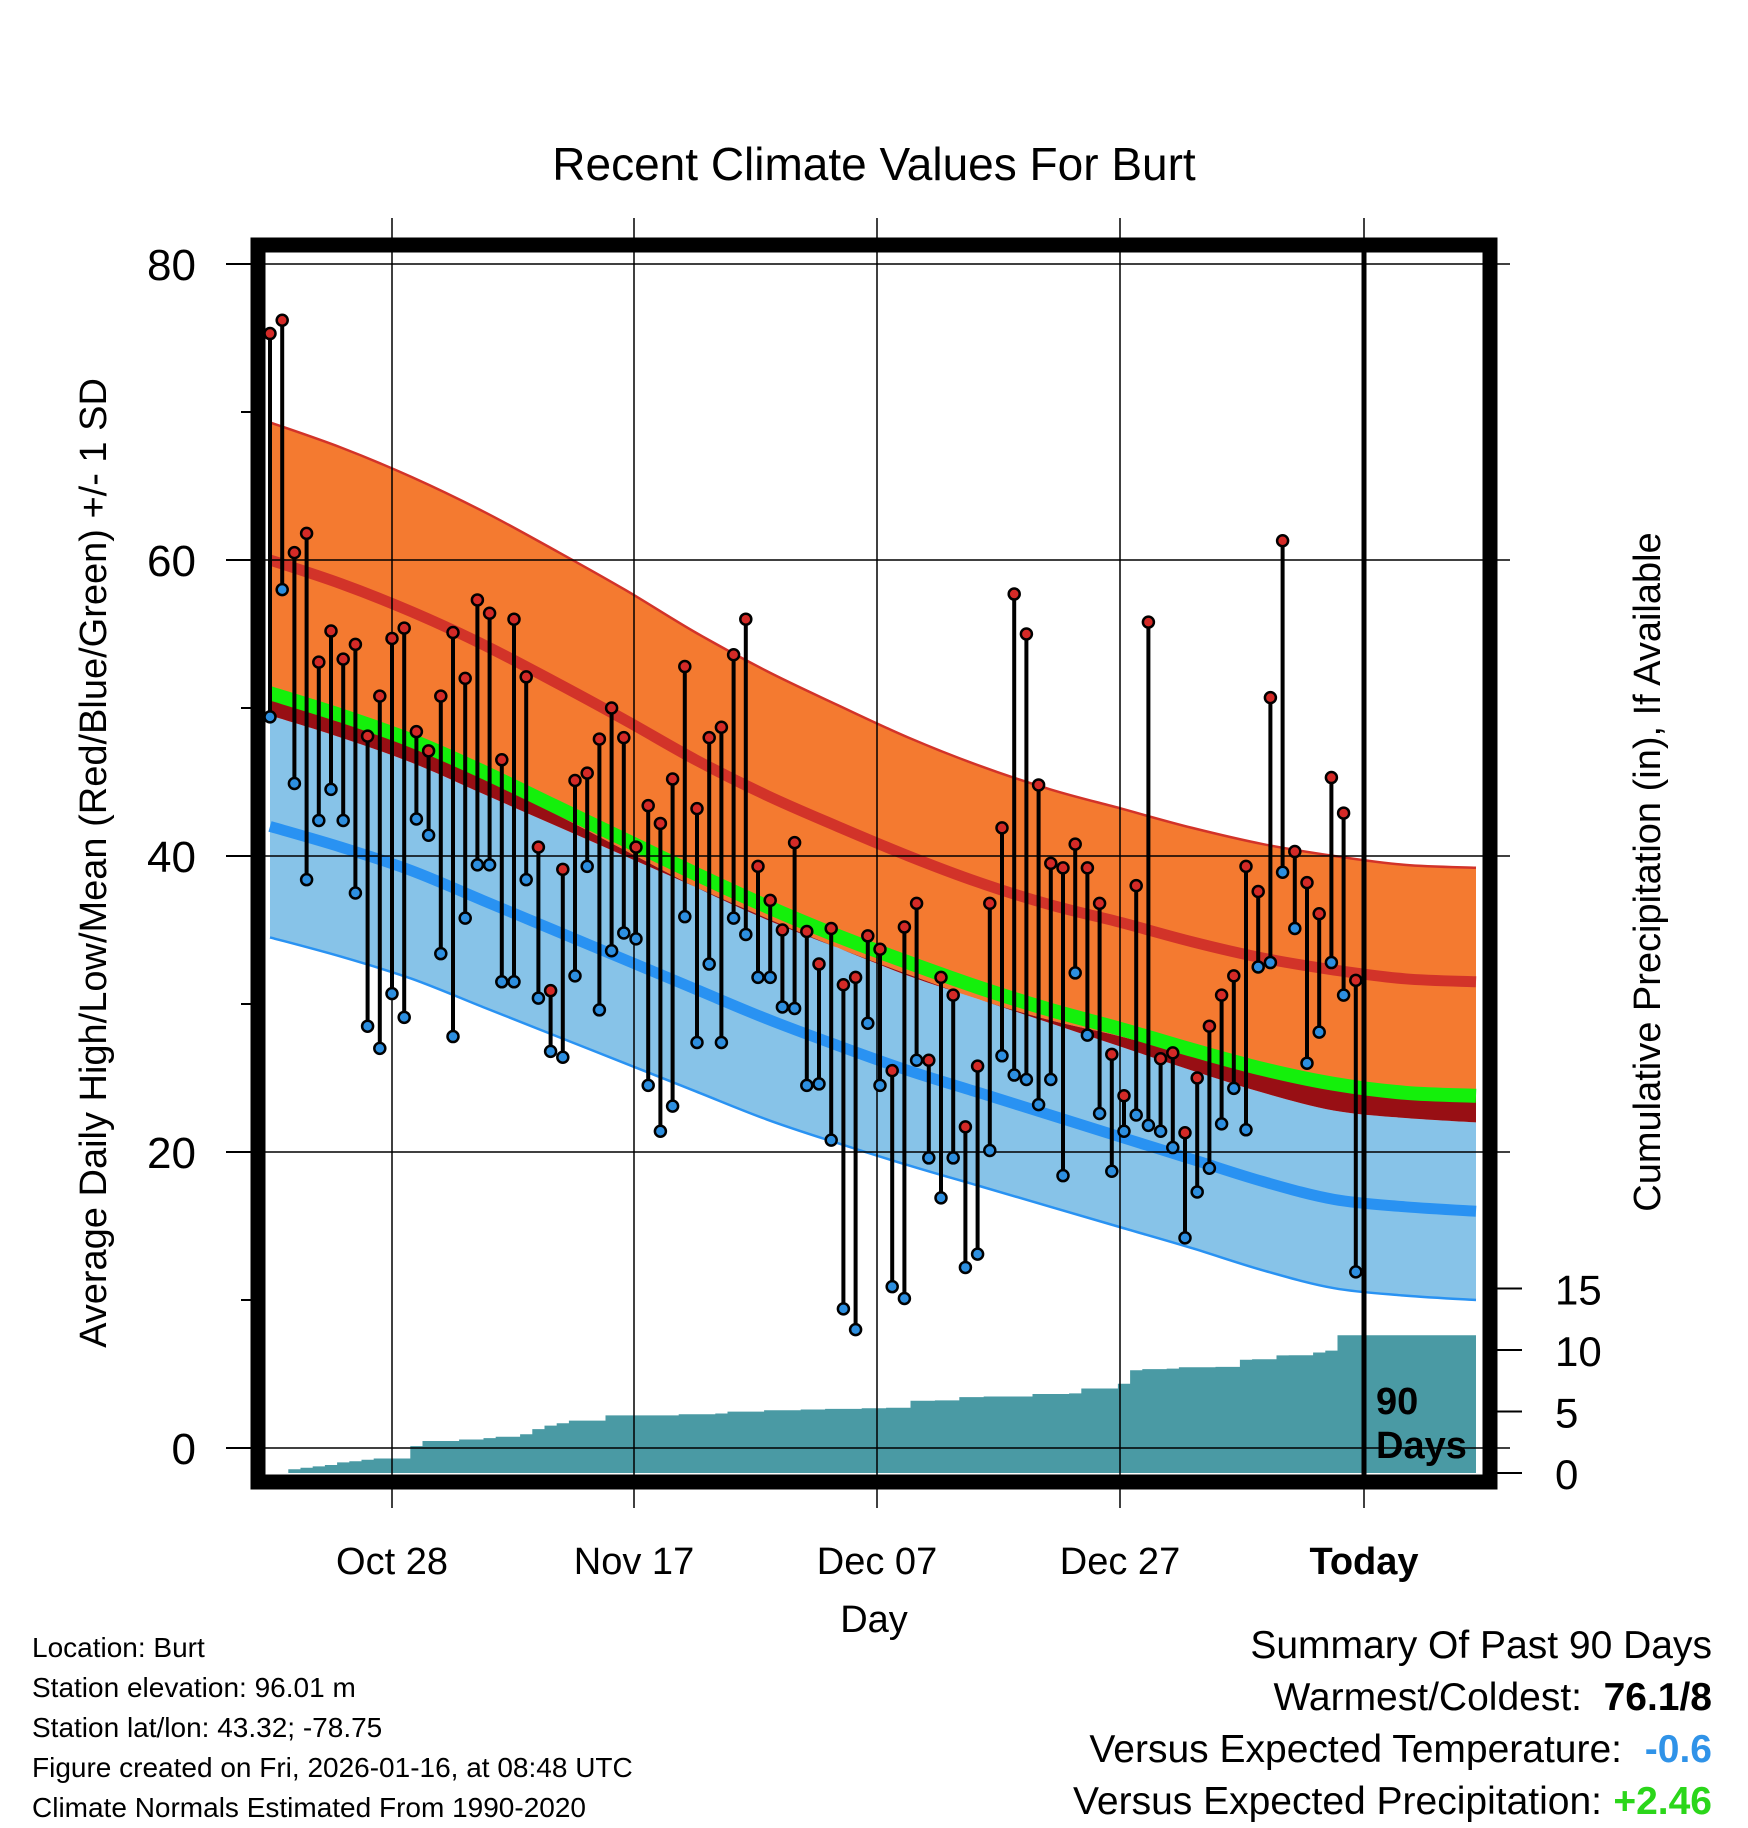  I want to click on temp-label: Versus Expected Temperature:, so click(1355, 1749).